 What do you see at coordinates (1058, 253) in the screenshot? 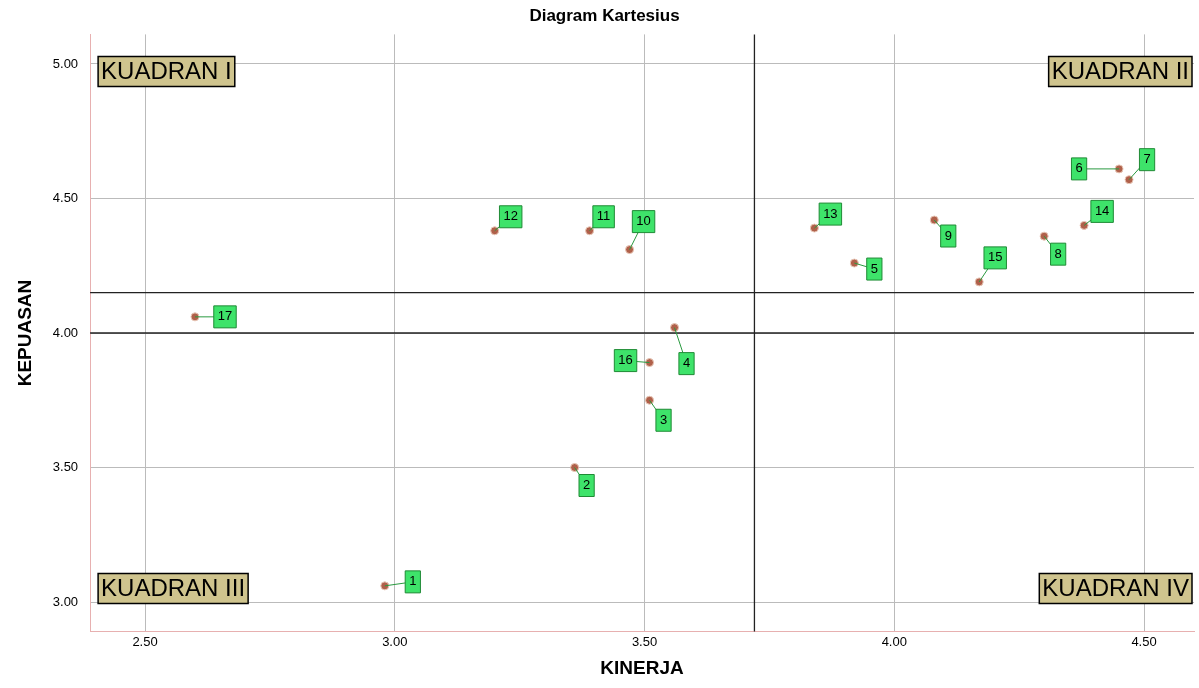
I see `annotation: 8` at bounding box center [1058, 253].